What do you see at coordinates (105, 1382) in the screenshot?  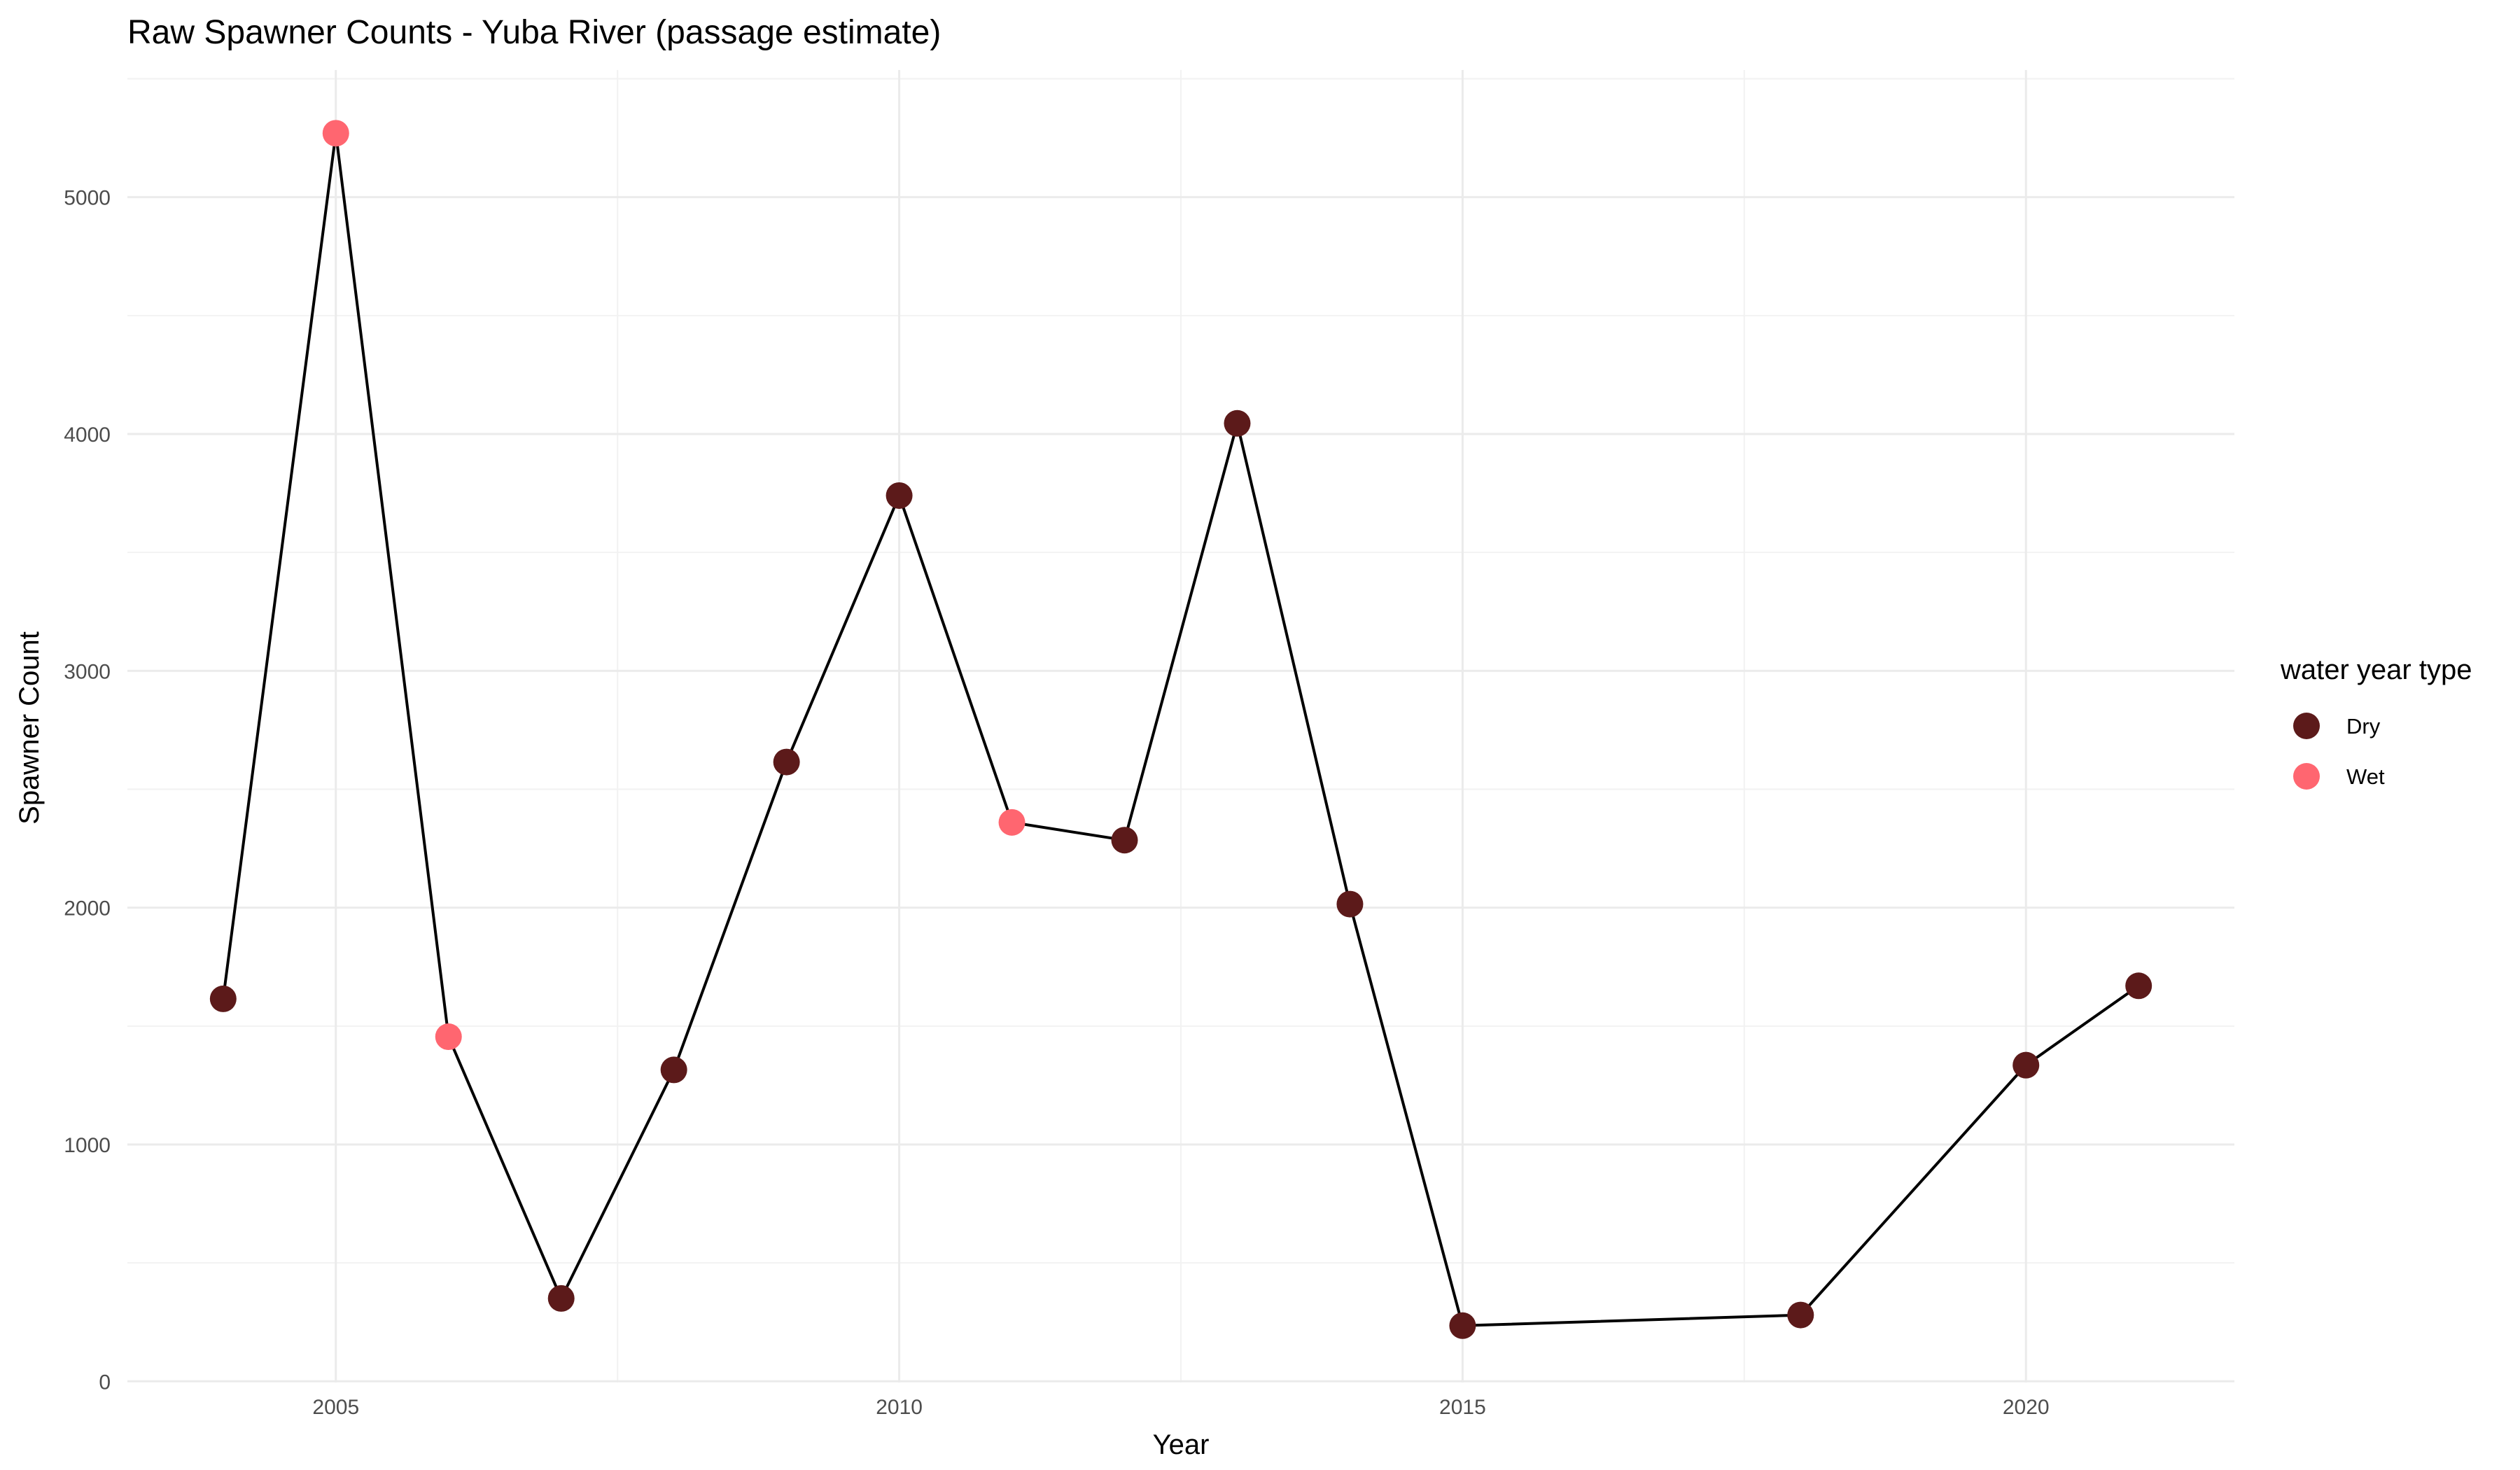 I see `y-tick-label: 0` at bounding box center [105, 1382].